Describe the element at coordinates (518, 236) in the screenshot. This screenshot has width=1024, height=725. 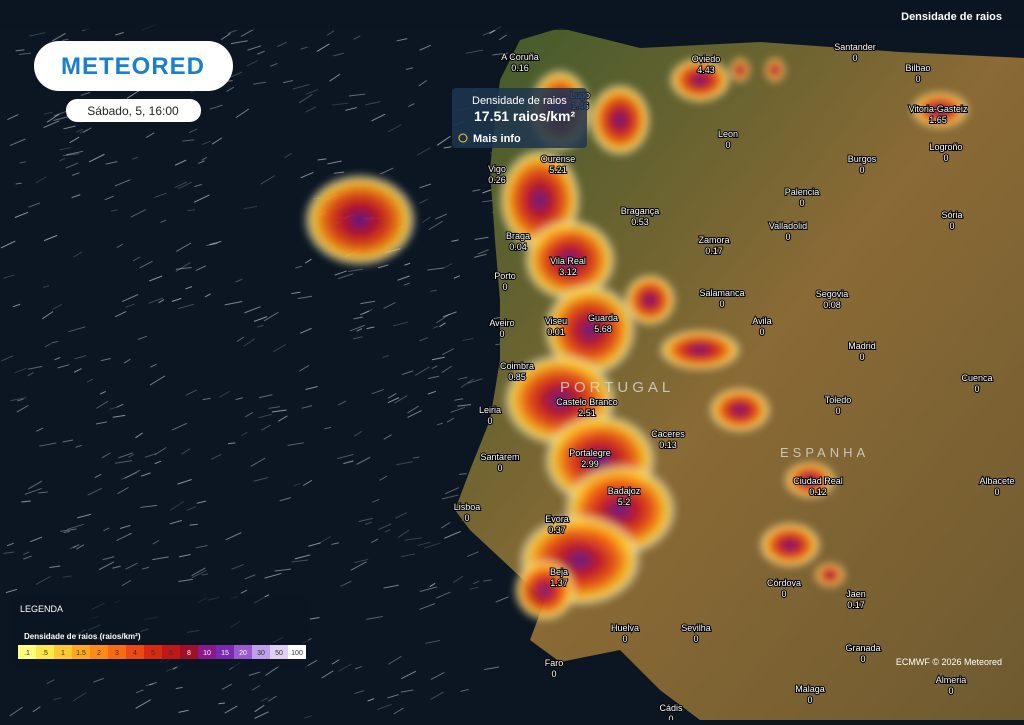
I see `city-name: Braga` at that location.